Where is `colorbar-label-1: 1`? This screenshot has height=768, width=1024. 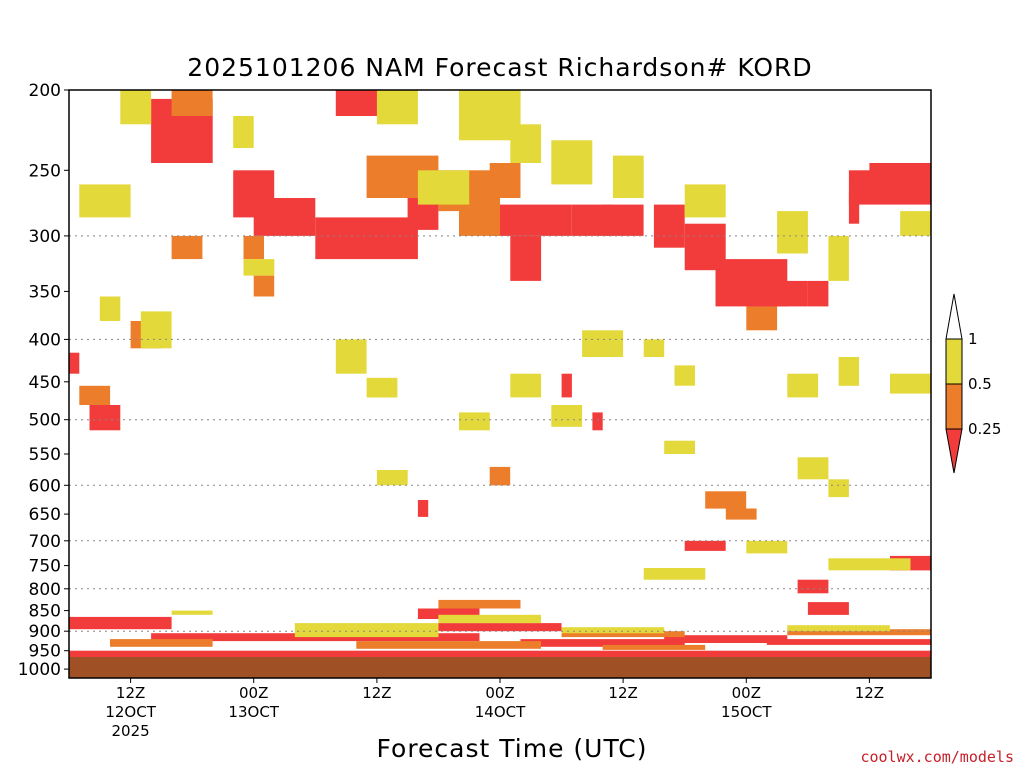 colorbar-label-1: 1 is located at coordinates (973, 339).